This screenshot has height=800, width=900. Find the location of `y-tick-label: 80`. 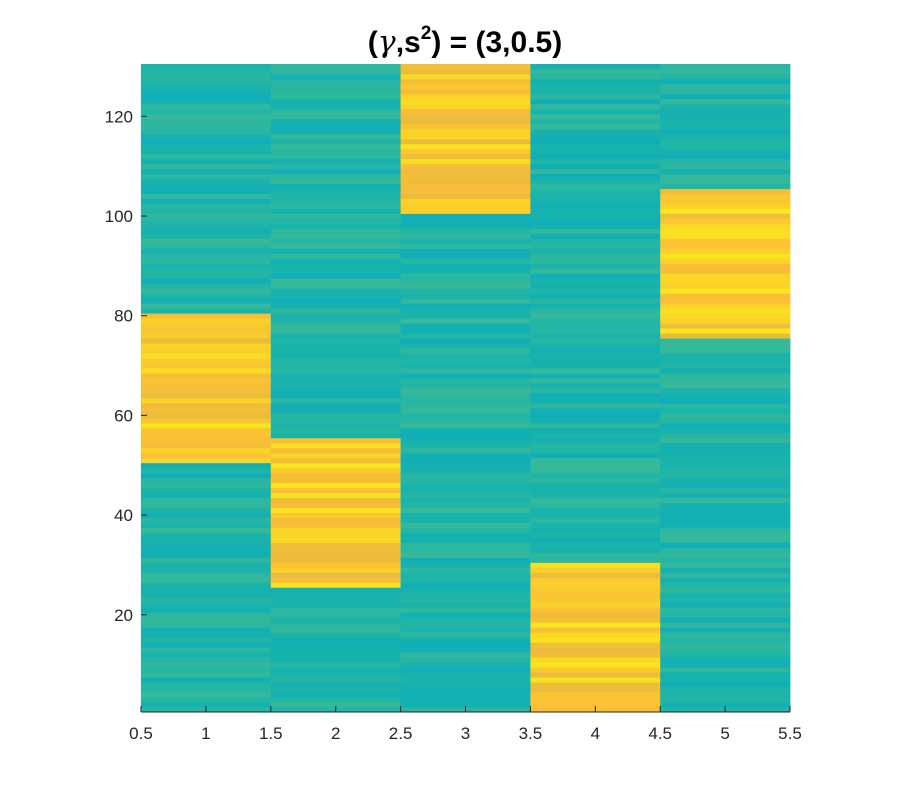

y-tick-label: 80 is located at coordinates (123, 316).